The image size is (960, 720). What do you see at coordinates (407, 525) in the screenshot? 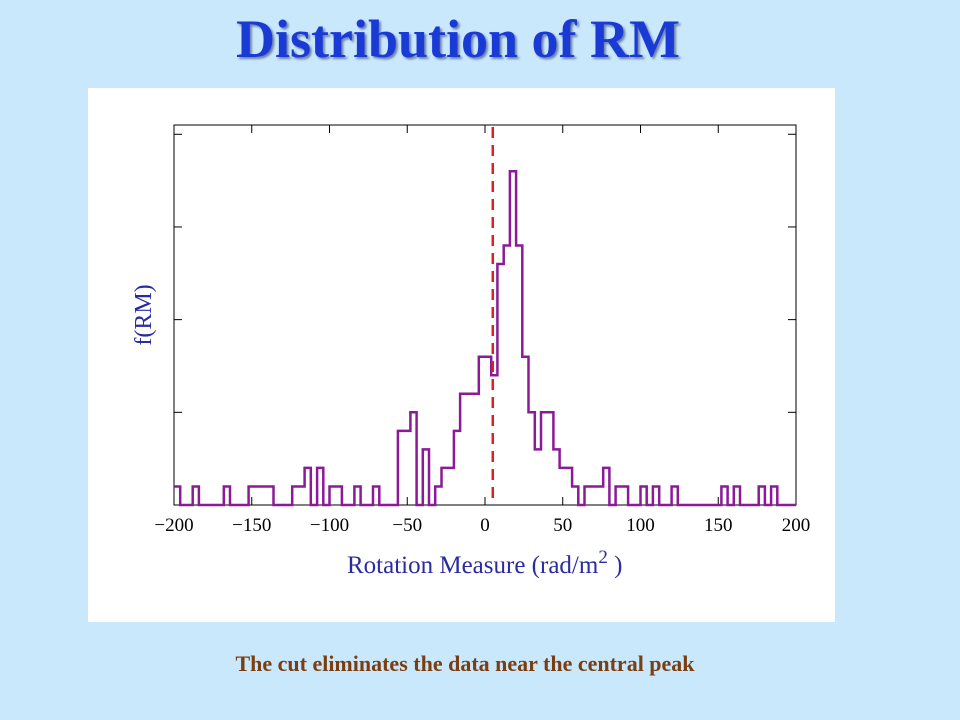
I see `x-tick-label: −50` at bounding box center [407, 525].